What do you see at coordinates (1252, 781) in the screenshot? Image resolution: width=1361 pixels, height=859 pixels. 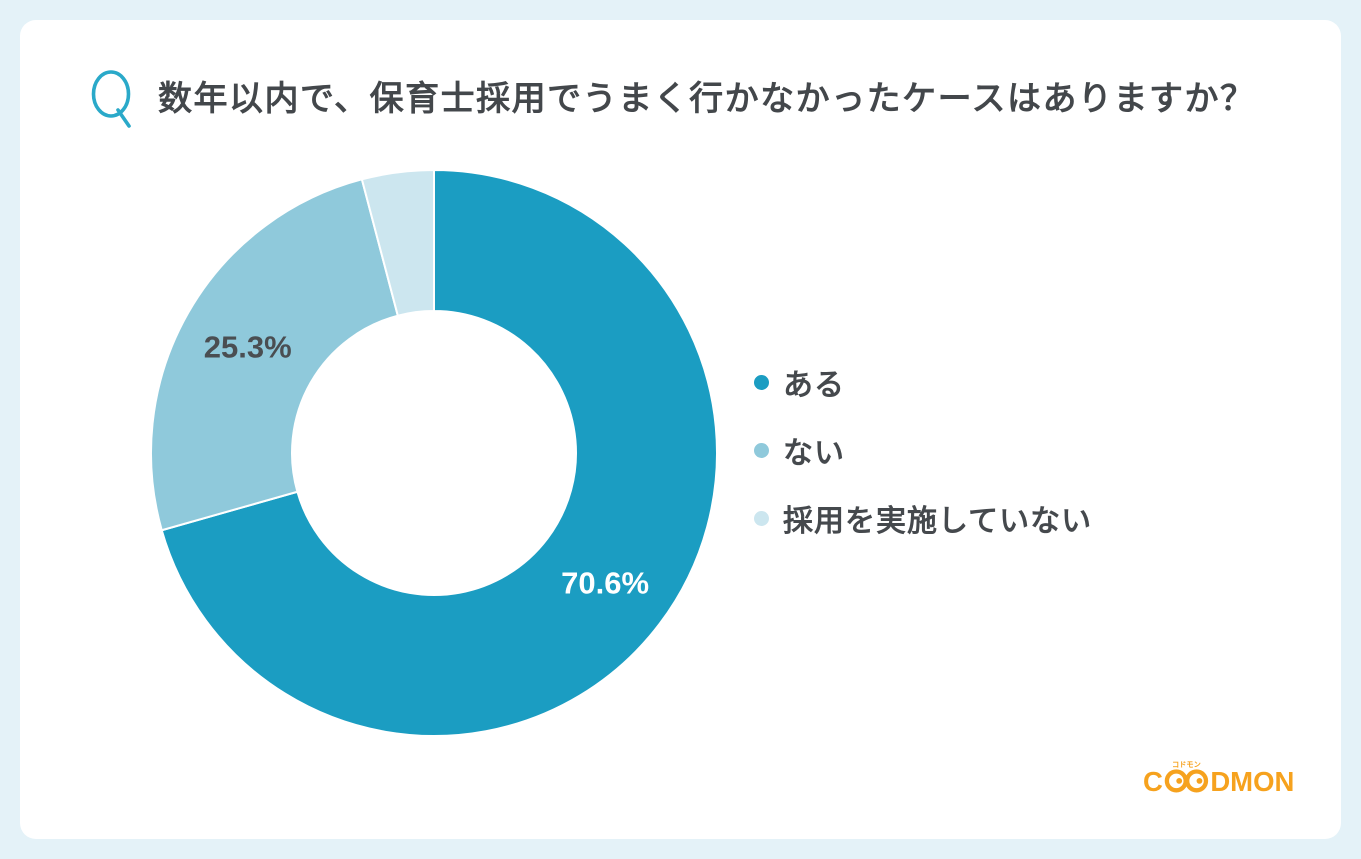 I see `codmon-logo-dmon: DMON` at bounding box center [1252, 781].